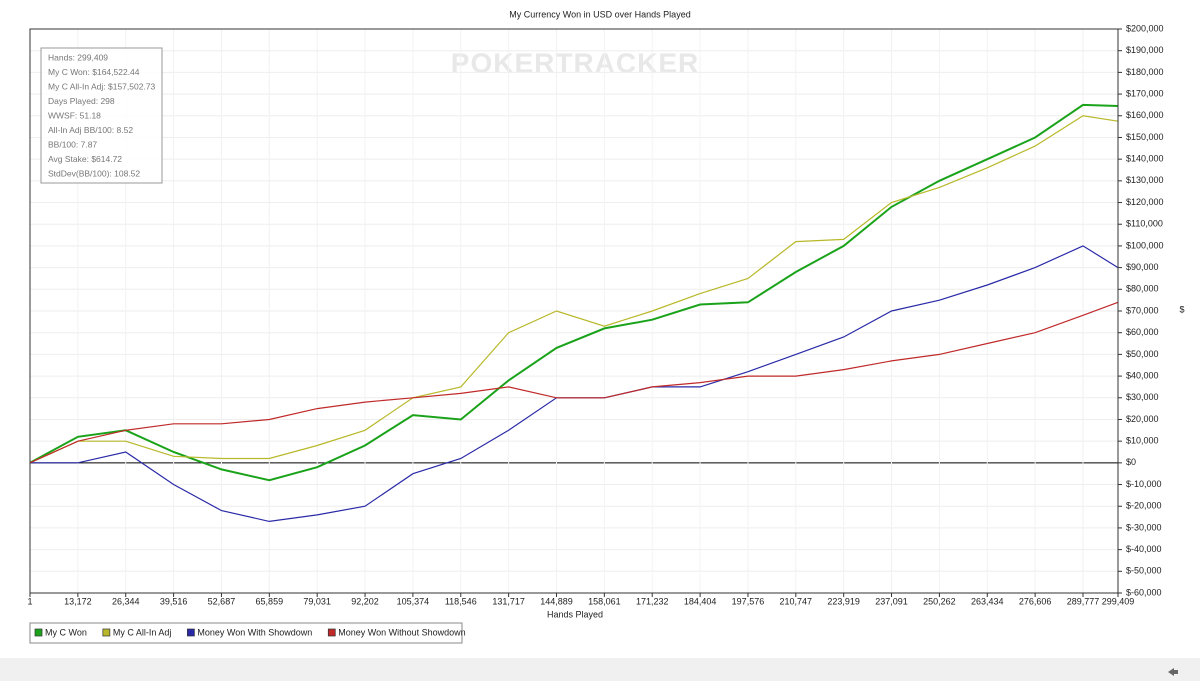 Image resolution: width=1200 pixels, height=681 pixels. Describe the element at coordinates (891, 601) in the screenshot. I see `x-tick-label: 237,091` at that location.